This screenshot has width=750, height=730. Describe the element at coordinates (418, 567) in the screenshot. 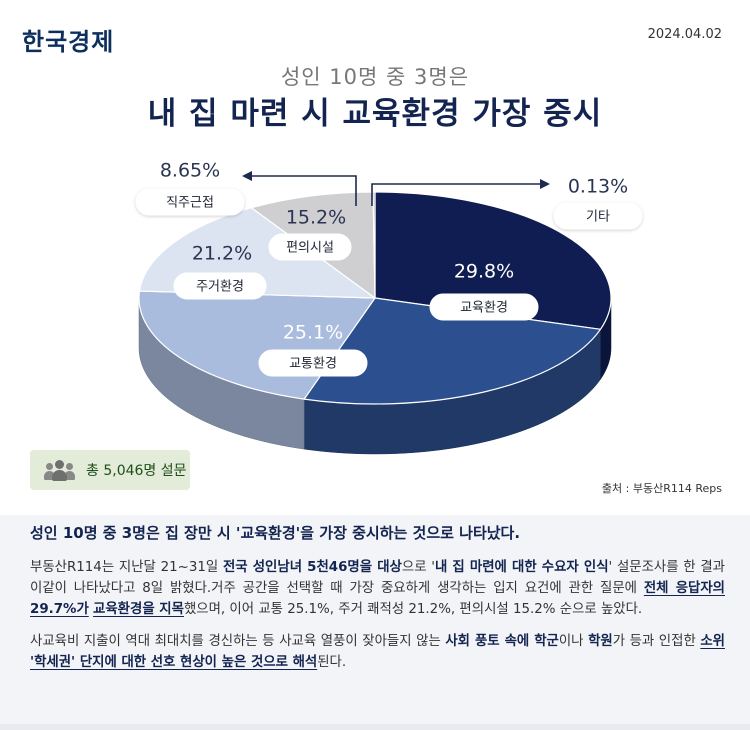

I see `text-run: 으로 '` at that location.